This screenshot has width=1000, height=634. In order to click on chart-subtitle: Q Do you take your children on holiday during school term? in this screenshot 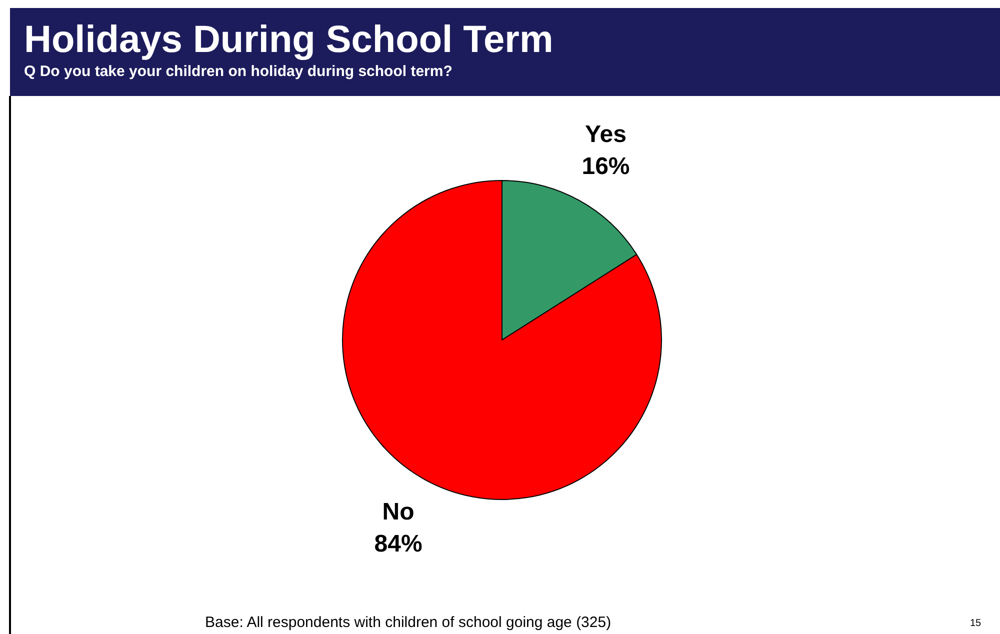, I will do `click(238, 71)`.